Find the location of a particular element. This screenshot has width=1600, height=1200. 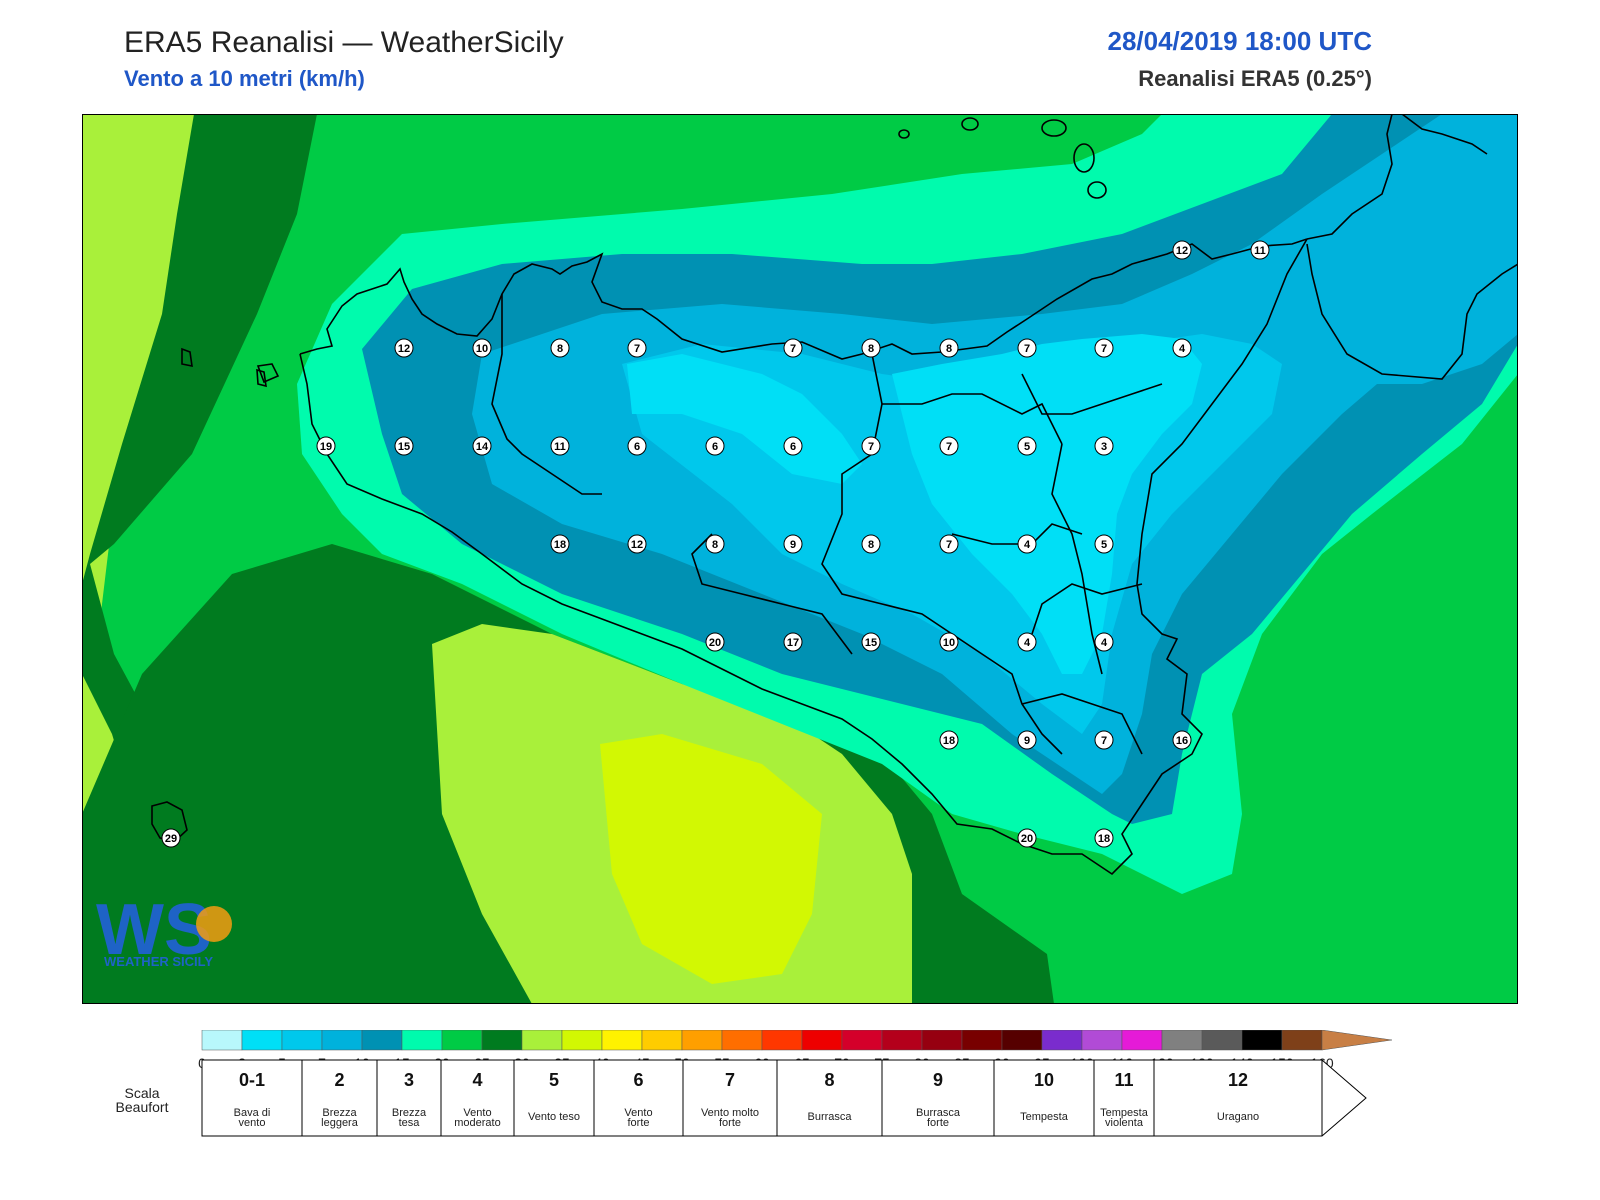

beaufort-desc: tesa is located at coordinates (410, 1123).